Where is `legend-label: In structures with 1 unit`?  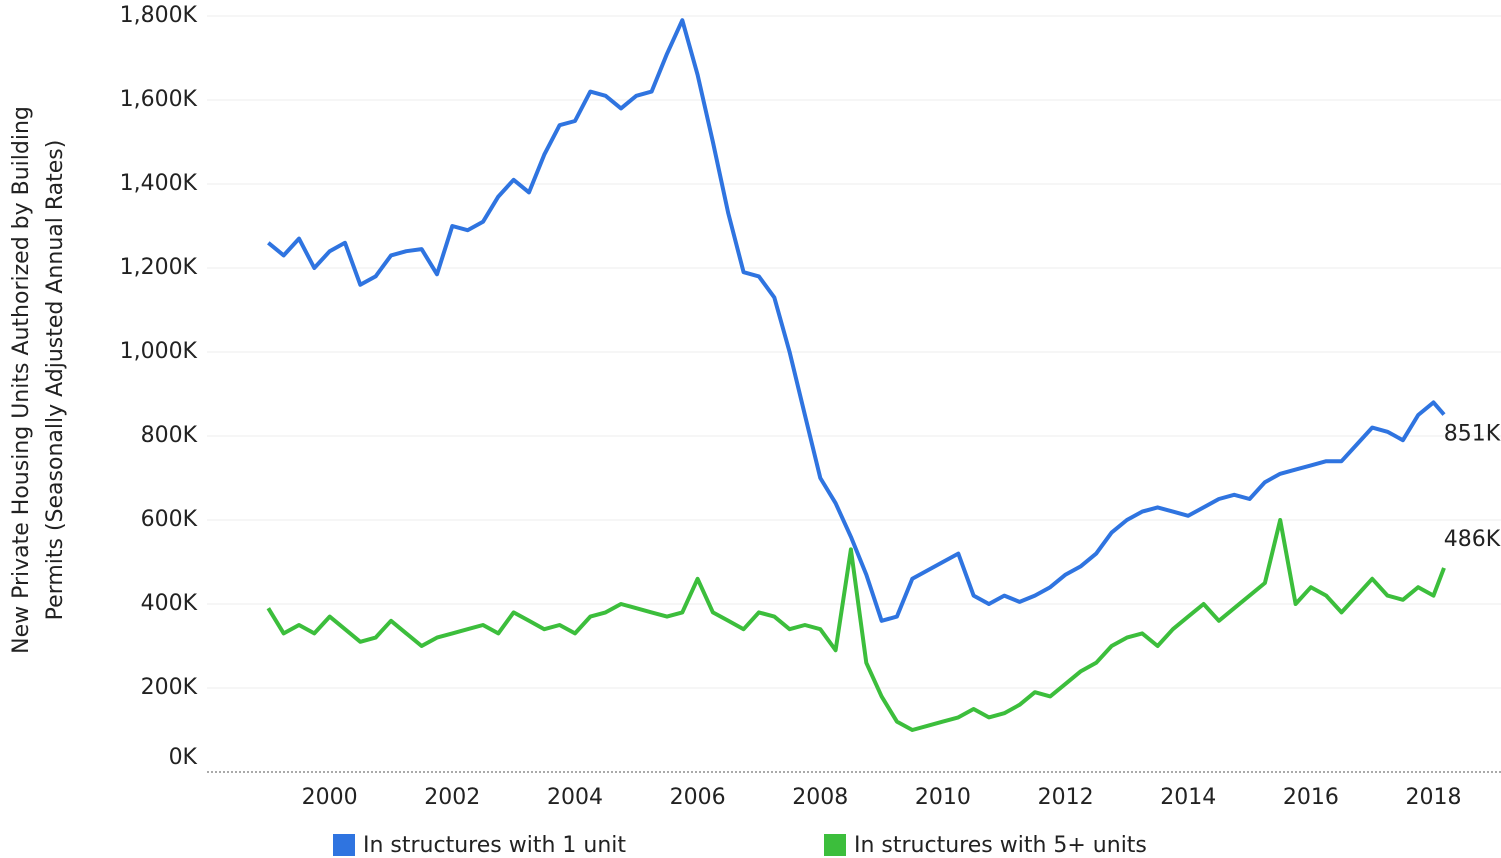
legend-label: In structures with 1 unit is located at coordinates (494, 845).